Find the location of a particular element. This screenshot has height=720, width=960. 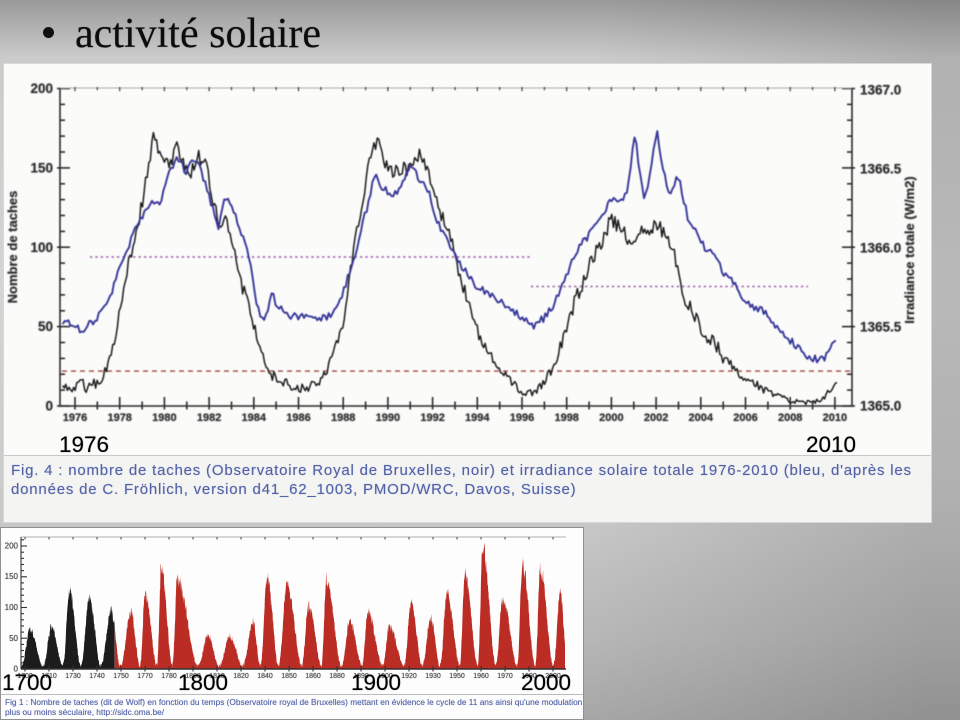

svg-text: 1740 is located at coordinates (97, 676).